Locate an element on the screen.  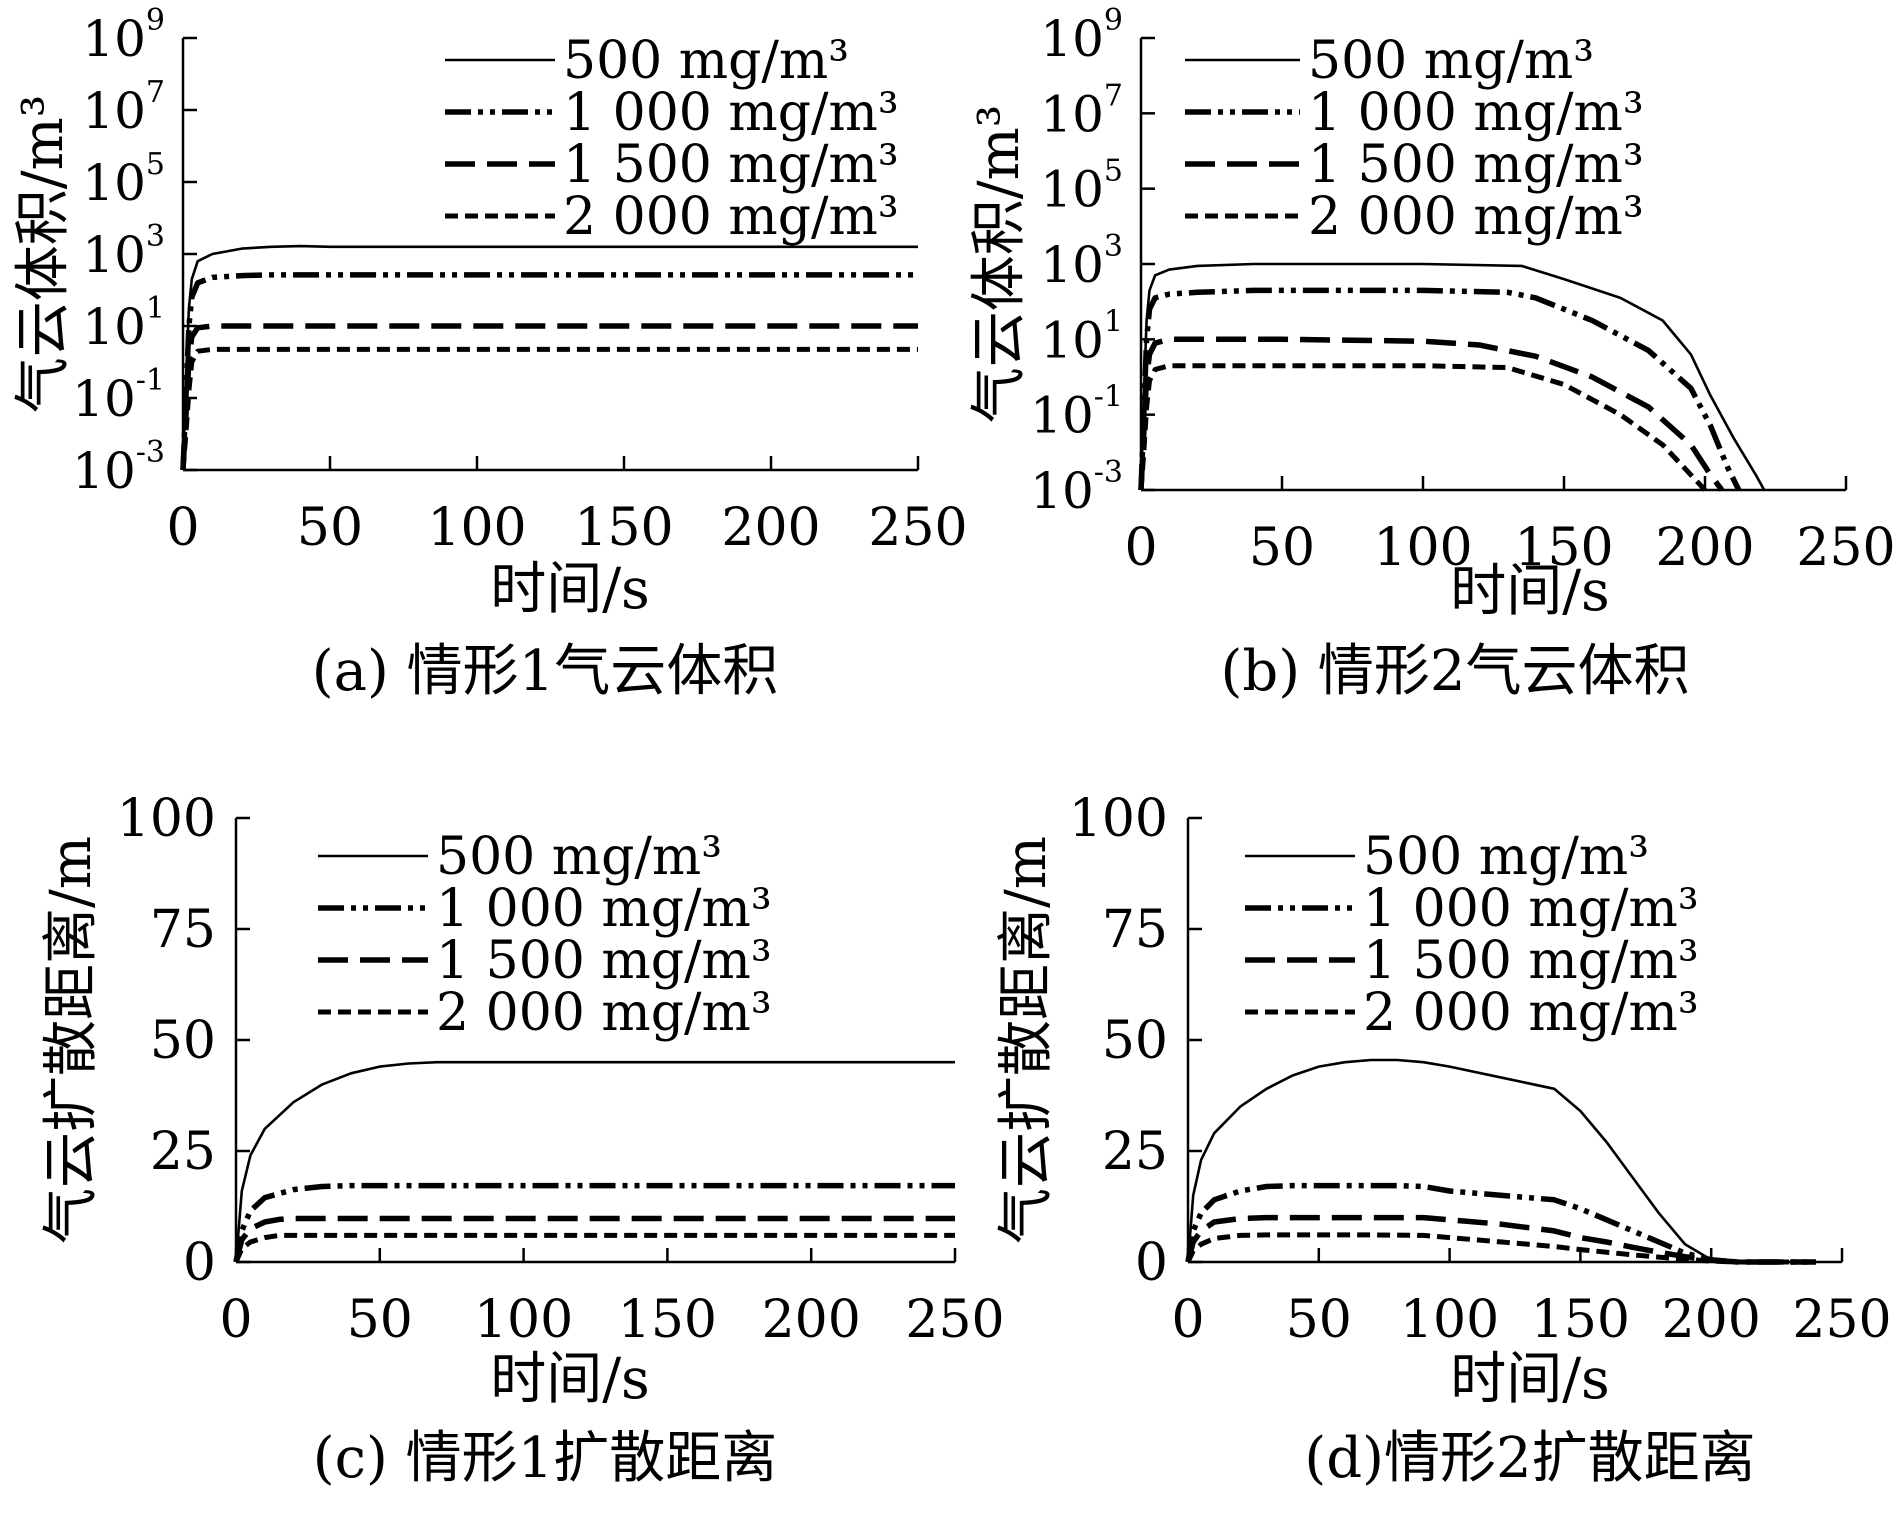
panel-caption: (c) 情形1扩散距离 is located at coordinates (545, 1458).